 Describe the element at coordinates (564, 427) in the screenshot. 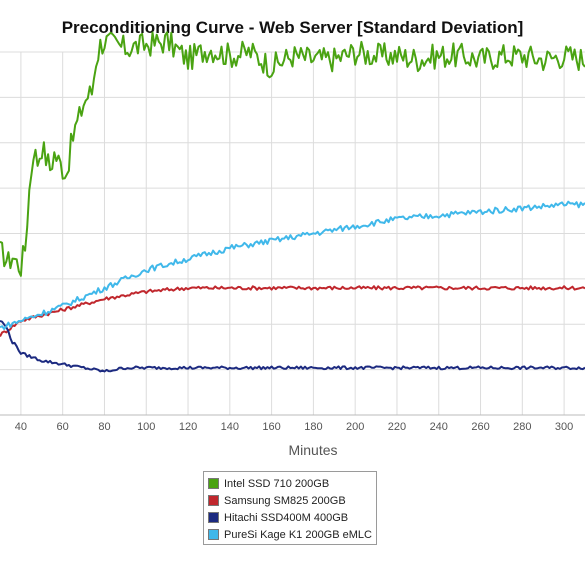

I see `x-tick-label: 300` at that location.